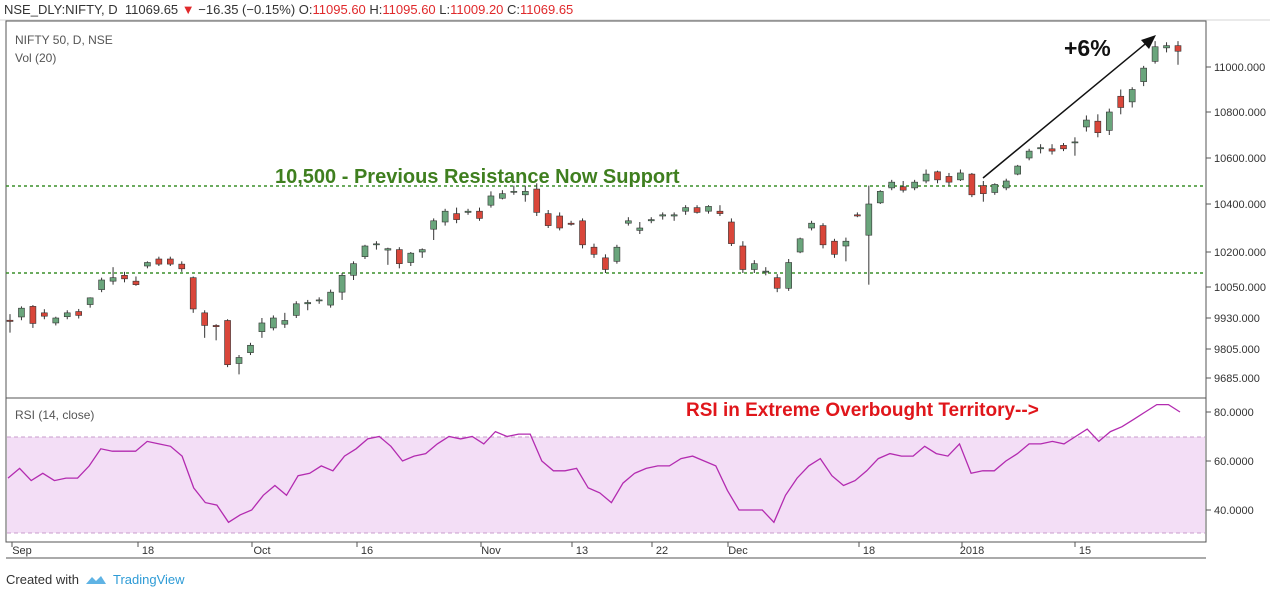 Image resolution: width=1270 pixels, height=598 pixels. I want to click on time-tick-label: 18, so click(869, 551).